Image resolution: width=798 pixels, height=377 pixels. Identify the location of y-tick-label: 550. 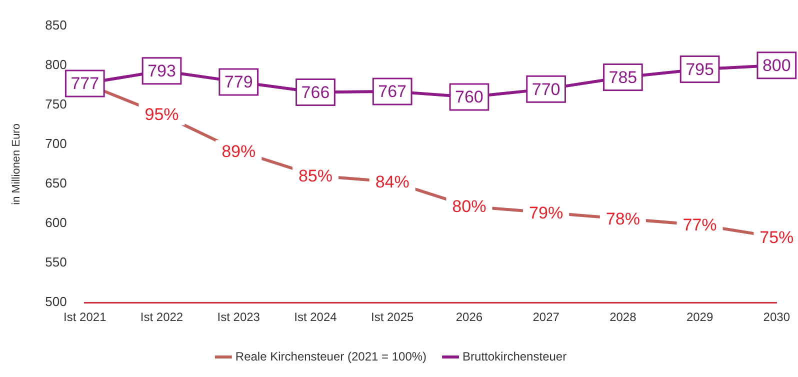
(56, 262).